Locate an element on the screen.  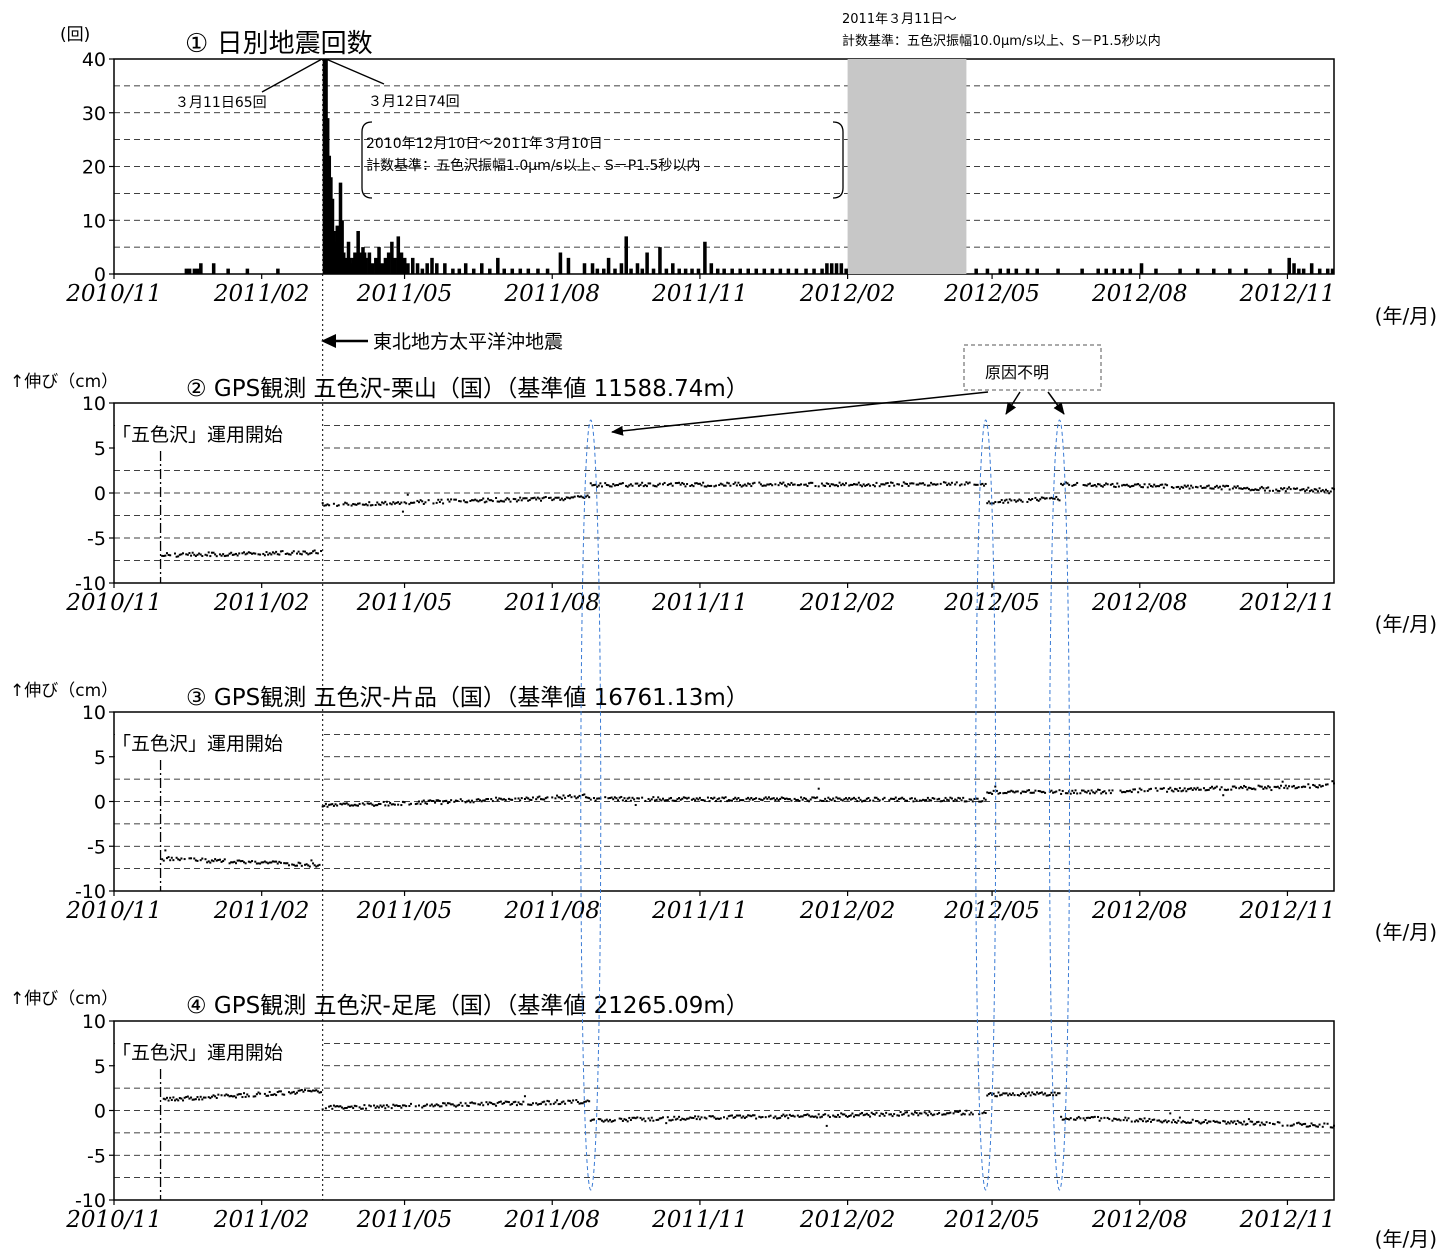
p2-unit-label: (年/月) is located at coordinates (1406, 624).